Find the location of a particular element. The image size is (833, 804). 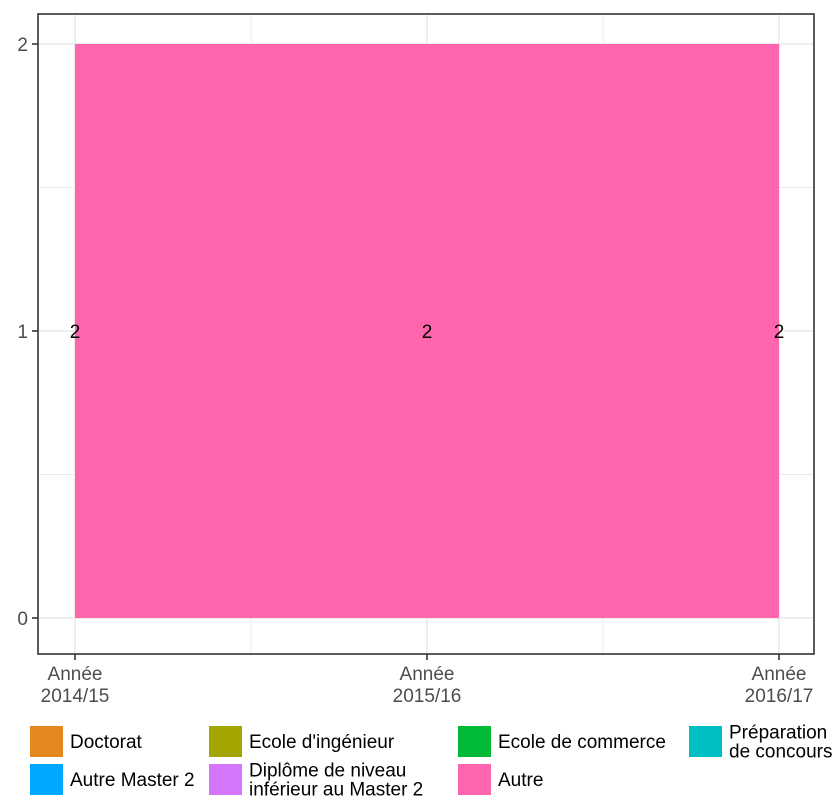

data-labels: 2 2 2 is located at coordinates (427, 332).